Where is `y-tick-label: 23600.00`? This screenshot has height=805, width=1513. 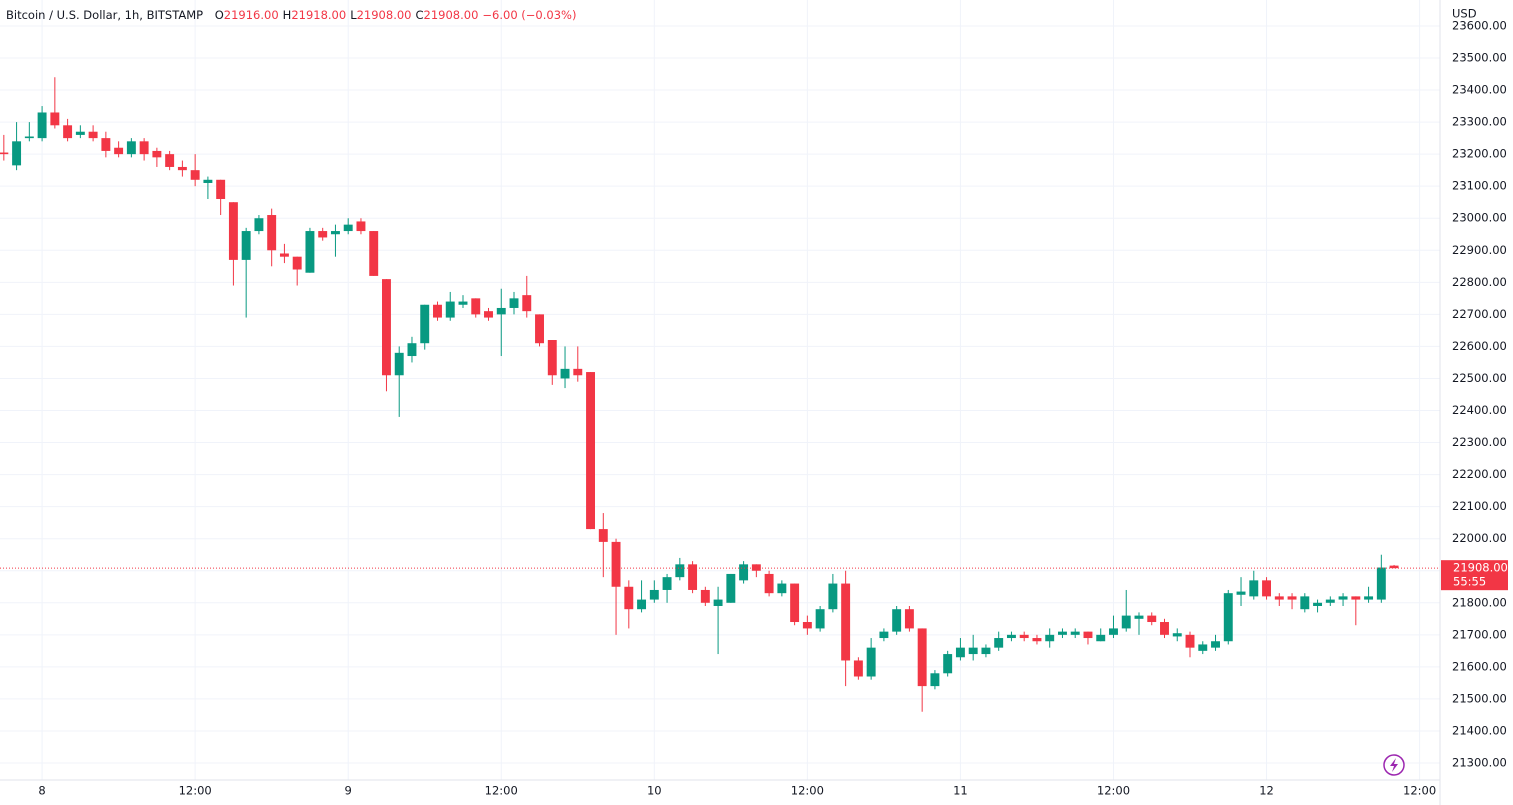 y-tick-label: 23600.00 is located at coordinates (1479, 25).